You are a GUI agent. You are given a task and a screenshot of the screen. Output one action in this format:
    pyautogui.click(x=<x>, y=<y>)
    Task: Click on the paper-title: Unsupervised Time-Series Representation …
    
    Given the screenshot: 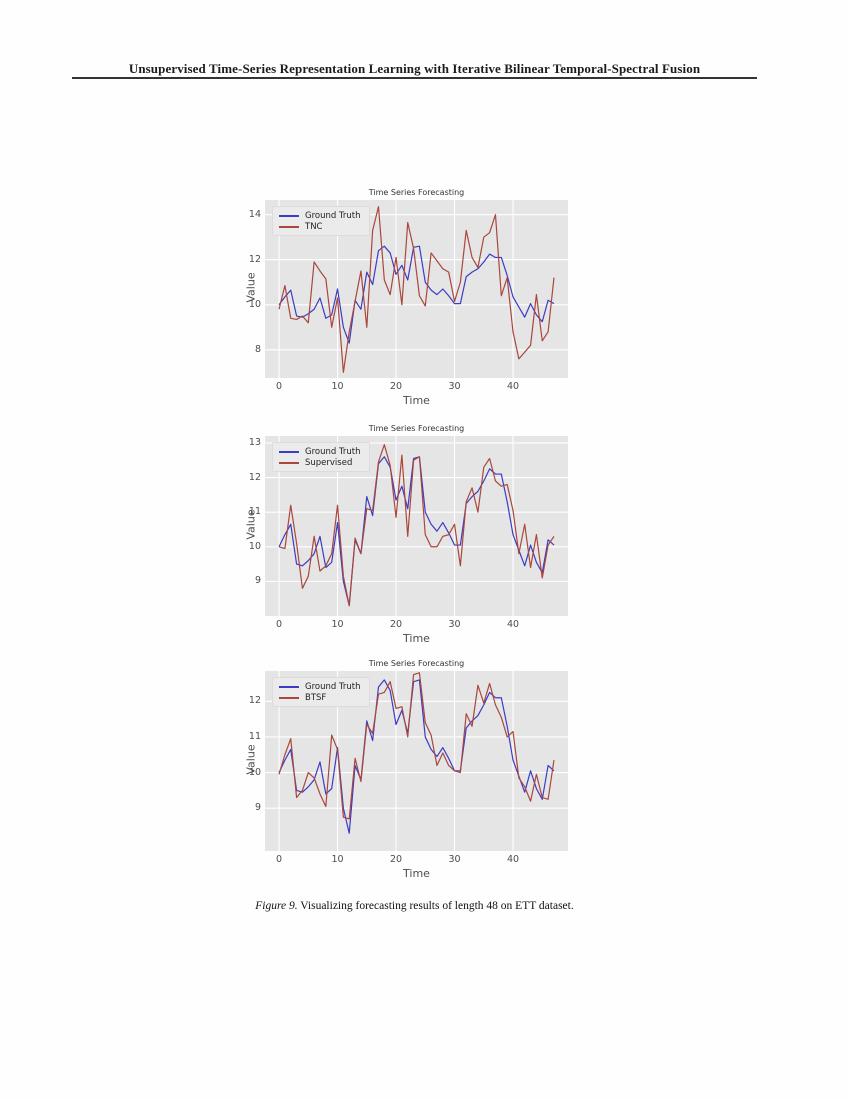 What is the action you would take?
    pyautogui.click(x=414, y=68)
    